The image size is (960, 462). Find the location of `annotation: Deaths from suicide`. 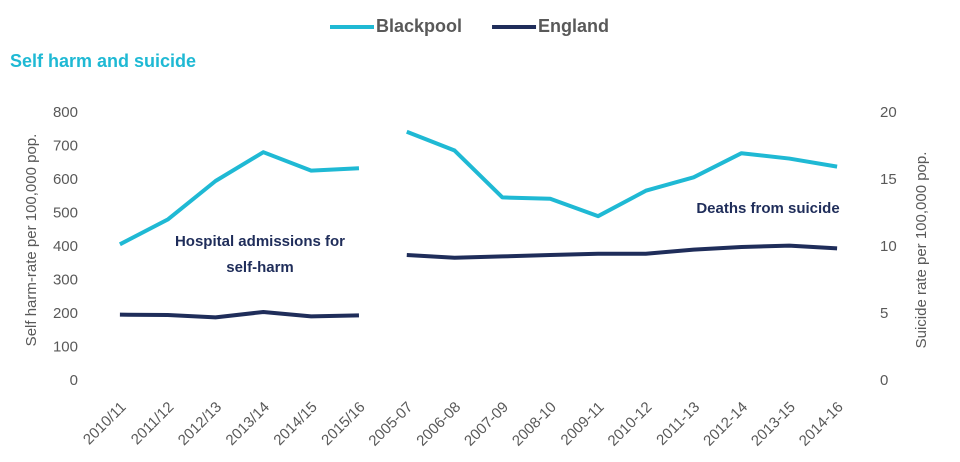

annotation: Deaths from suicide is located at coordinates (767, 208).